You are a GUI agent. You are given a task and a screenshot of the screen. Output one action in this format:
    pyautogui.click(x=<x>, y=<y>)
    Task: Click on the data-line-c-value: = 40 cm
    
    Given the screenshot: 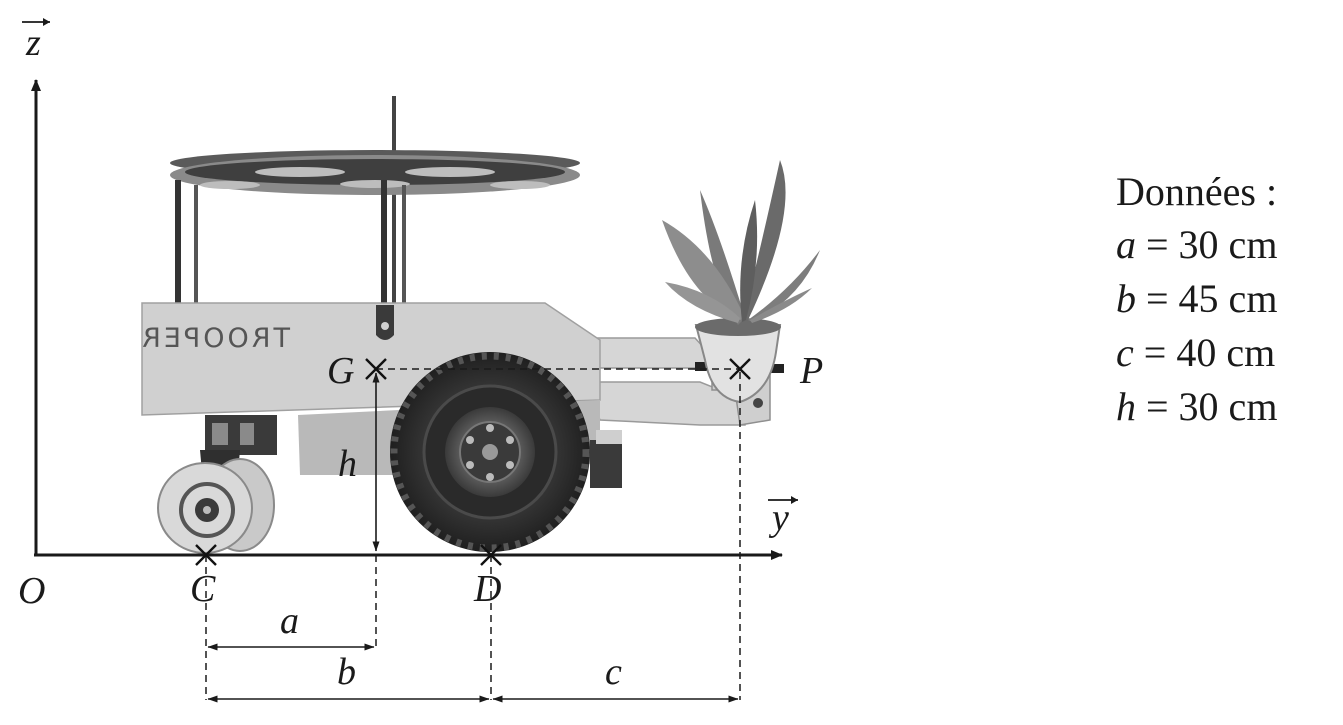 What is the action you would take?
    pyautogui.click(x=1204, y=352)
    